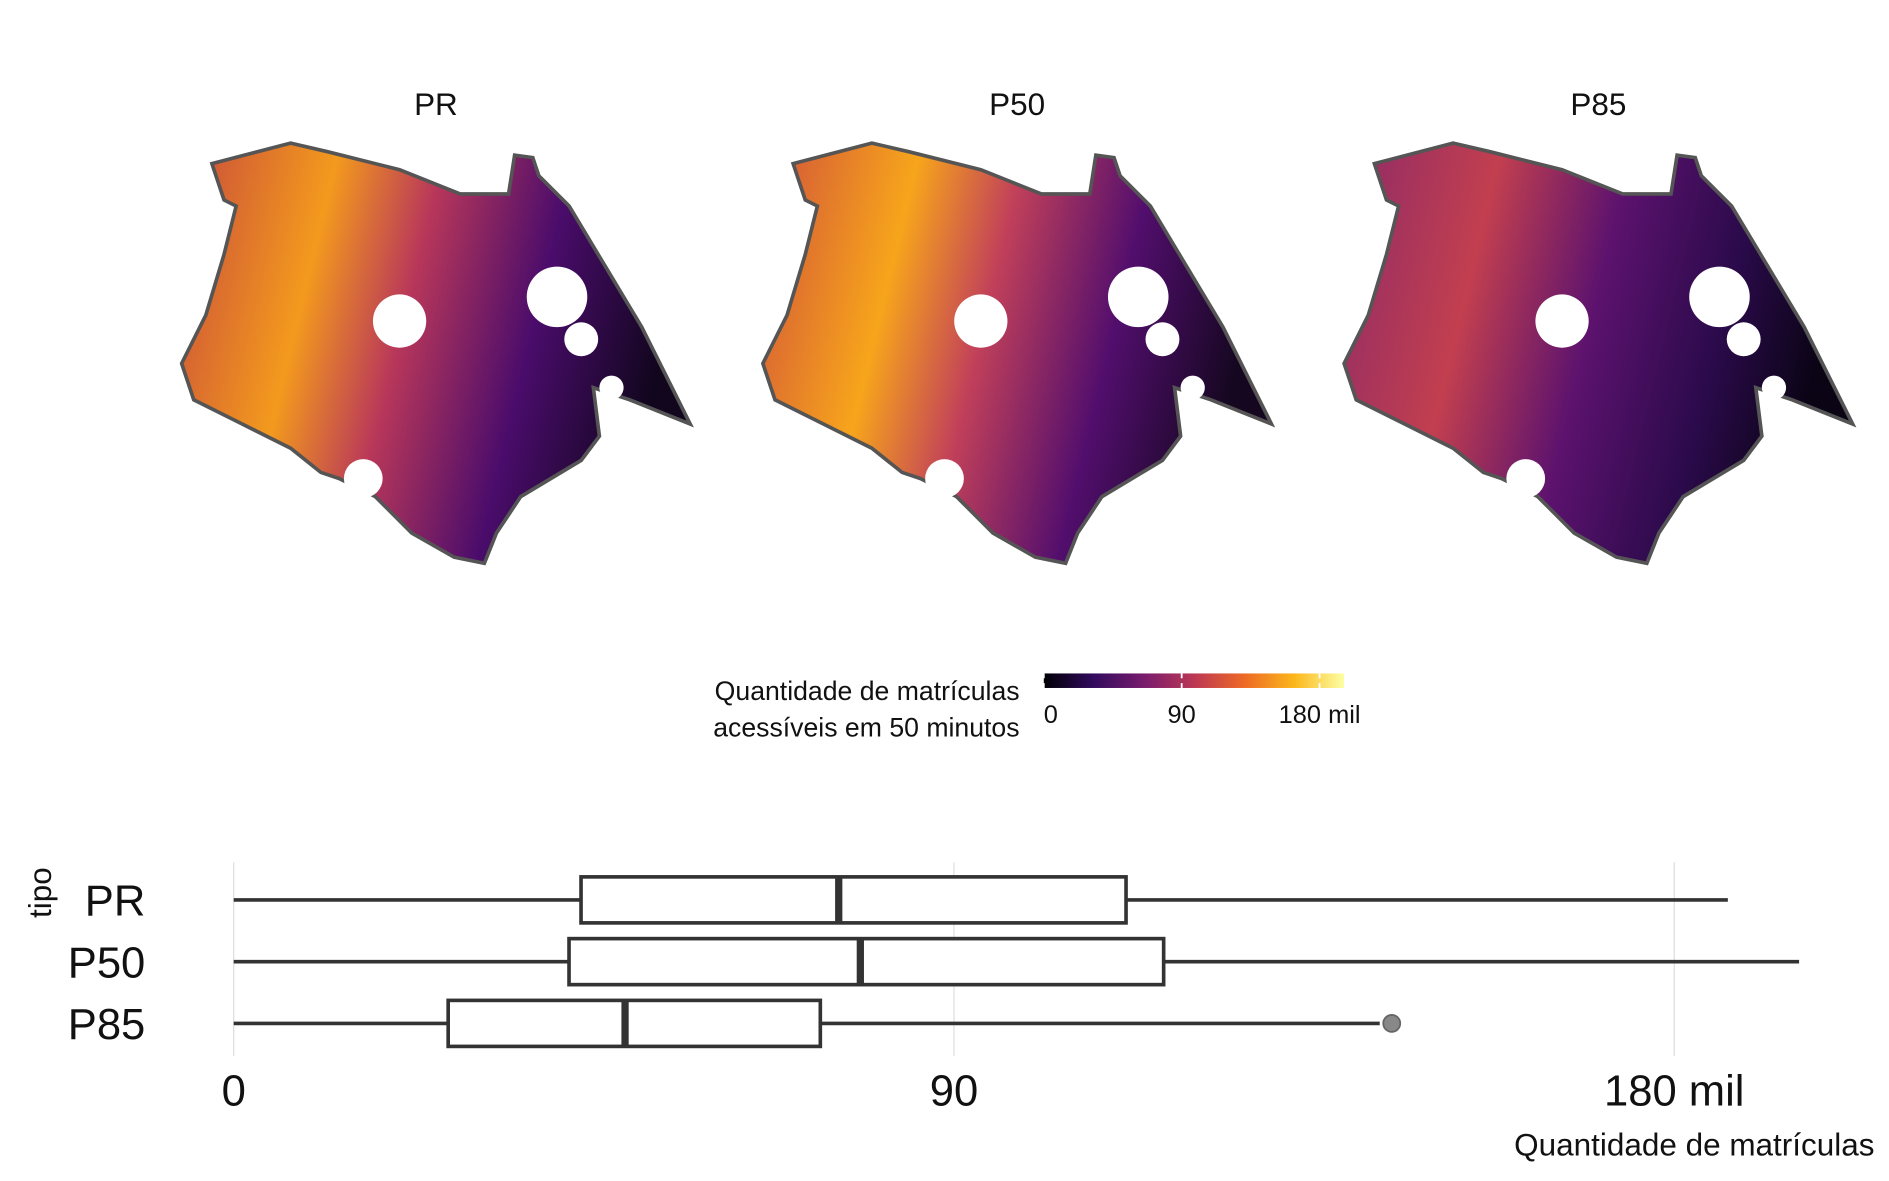 The width and height of the screenshot is (1889, 1181). What do you see at coordinates (436, 104) in the screenshot?
I see `panel-title: PR` at bounding box center [436, 104].